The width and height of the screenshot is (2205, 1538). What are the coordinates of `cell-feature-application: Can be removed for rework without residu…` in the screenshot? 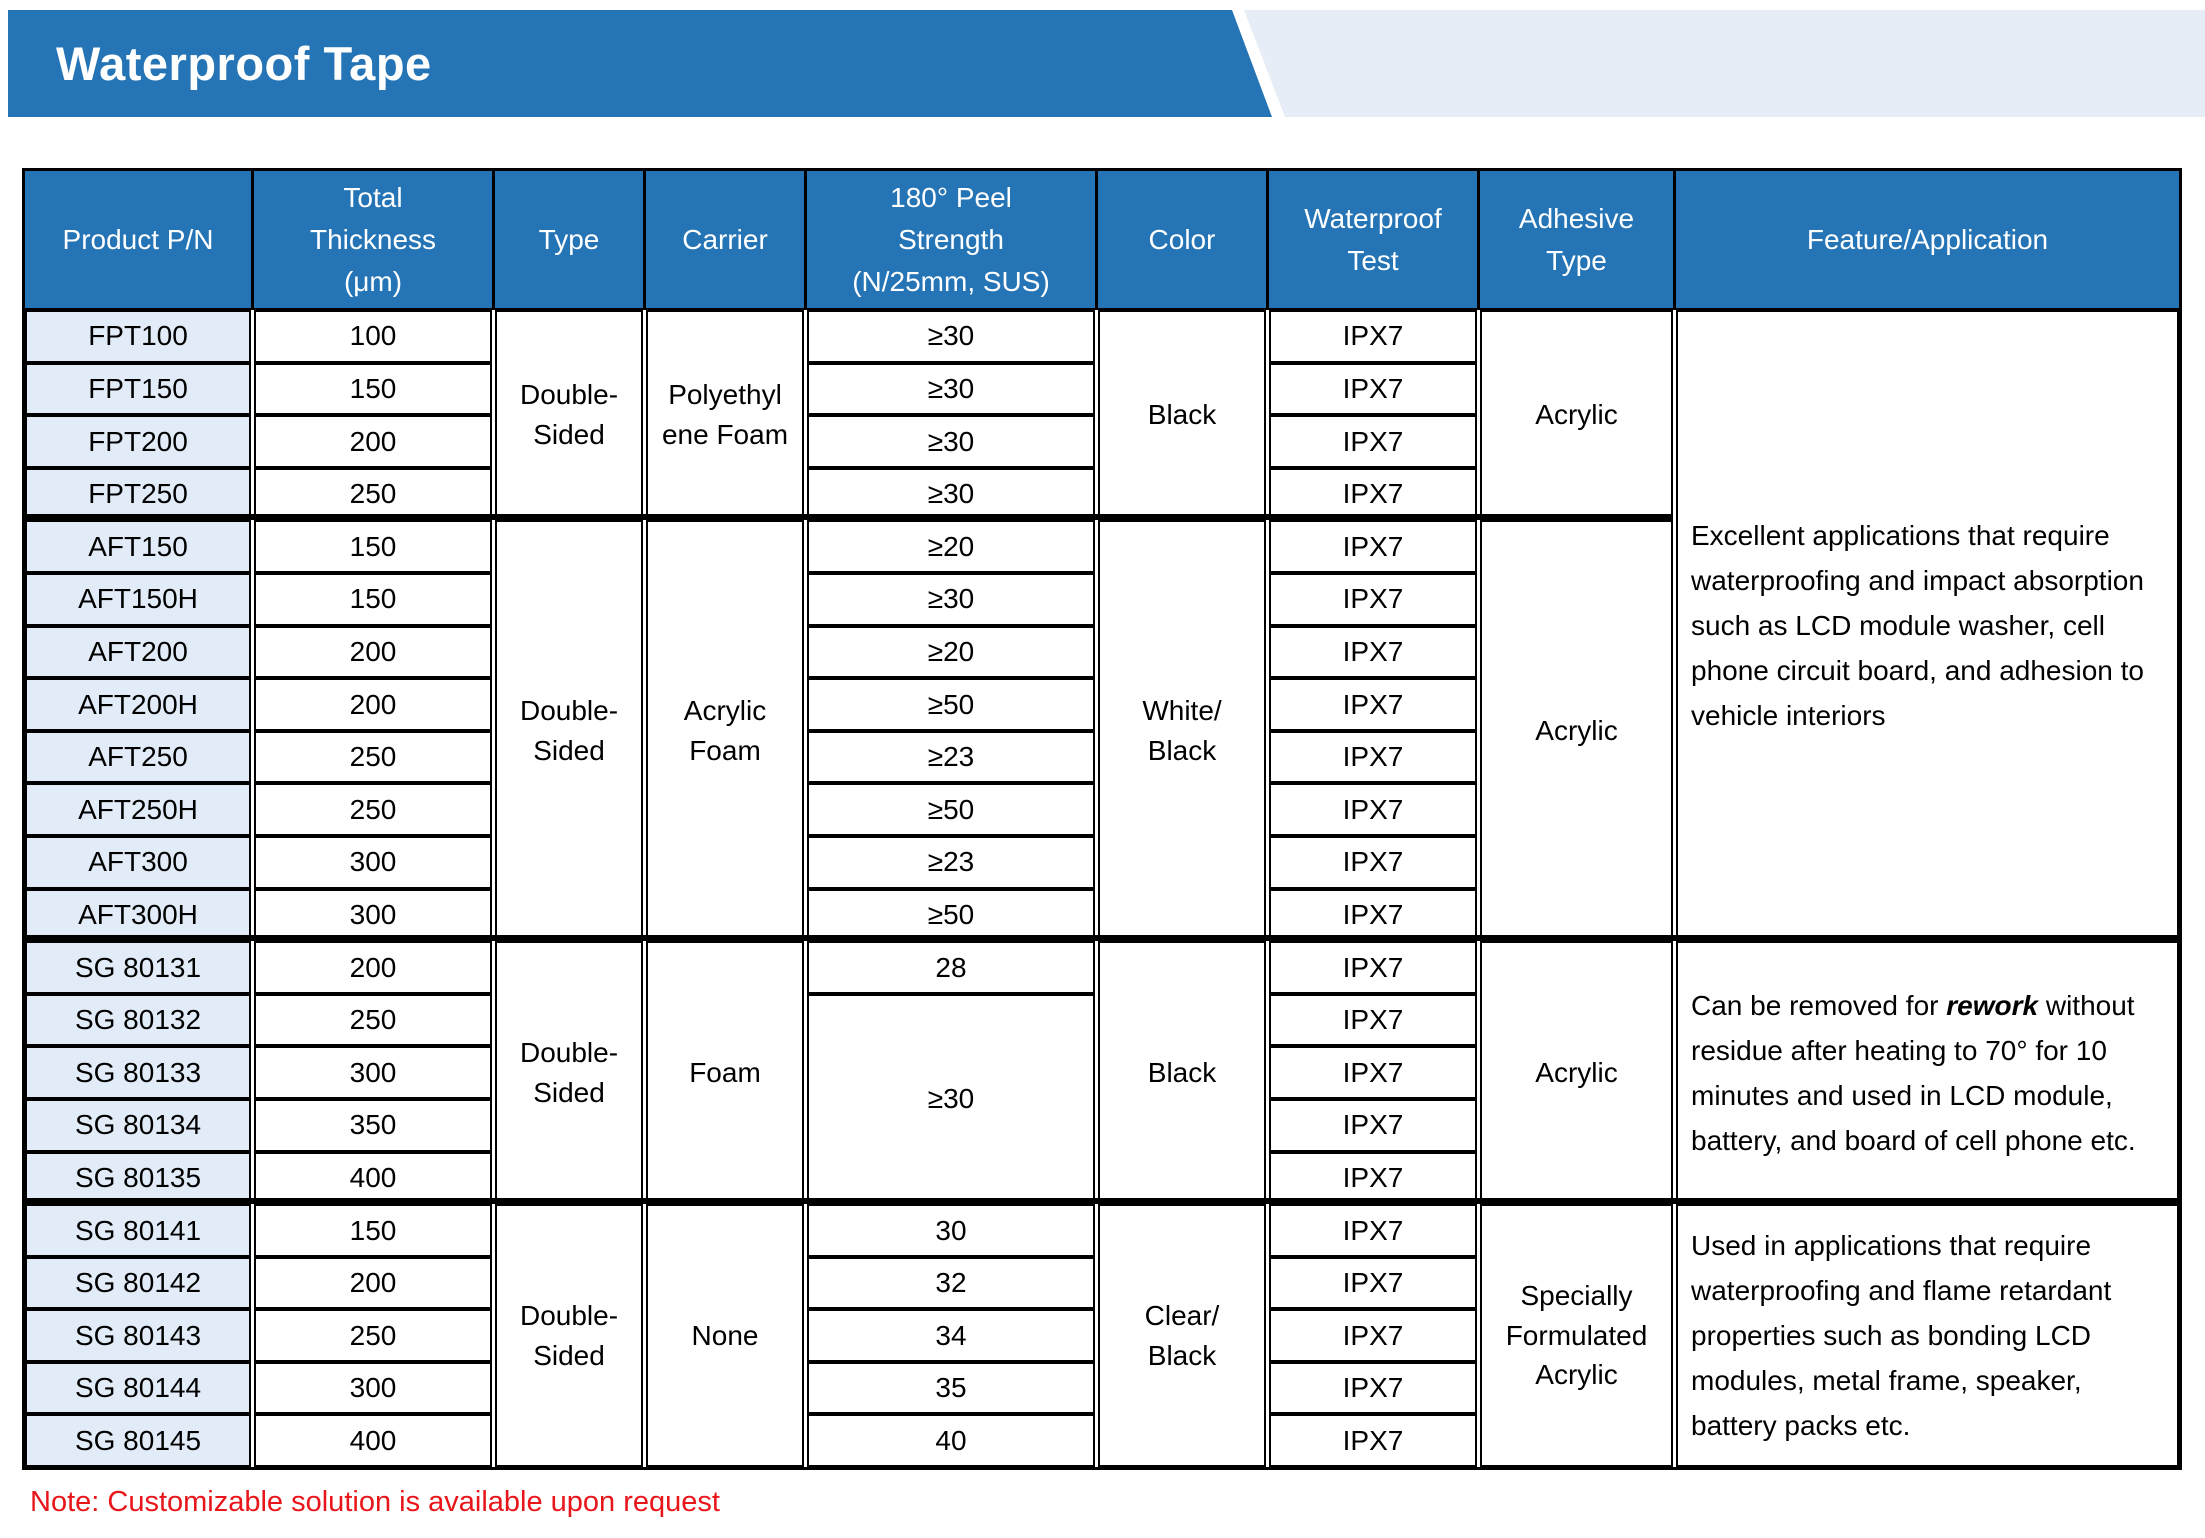 It's located at (1927, 1073).